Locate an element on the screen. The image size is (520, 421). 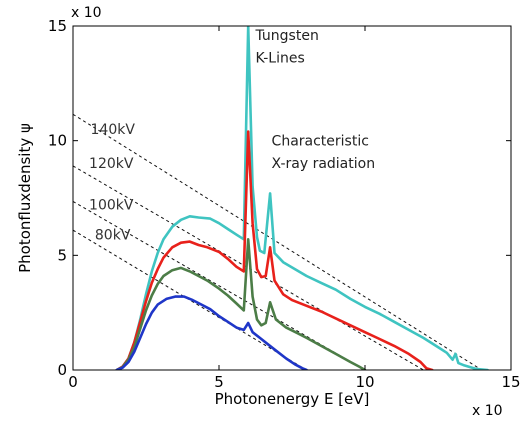
kv-label-100kv: 100kV is located at coordinates (111, 205).